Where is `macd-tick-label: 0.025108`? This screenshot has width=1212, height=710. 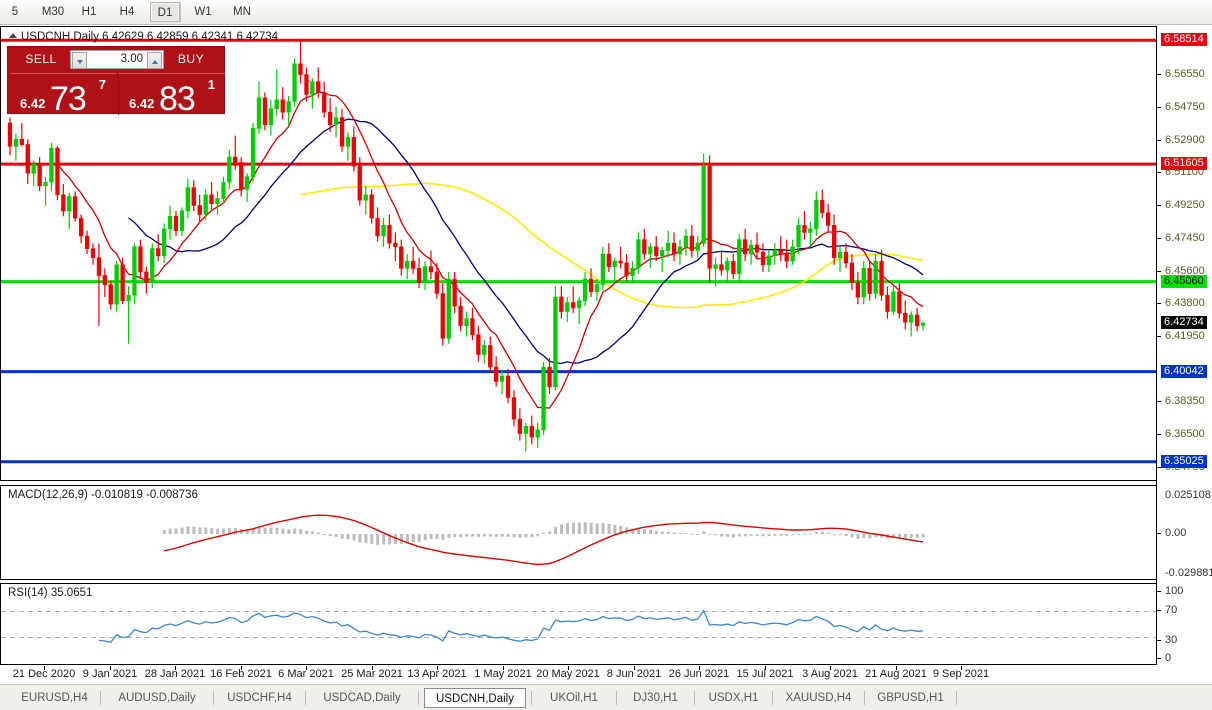 macd-tick-label: 0.025108 is located at coordinates (1188, 495).